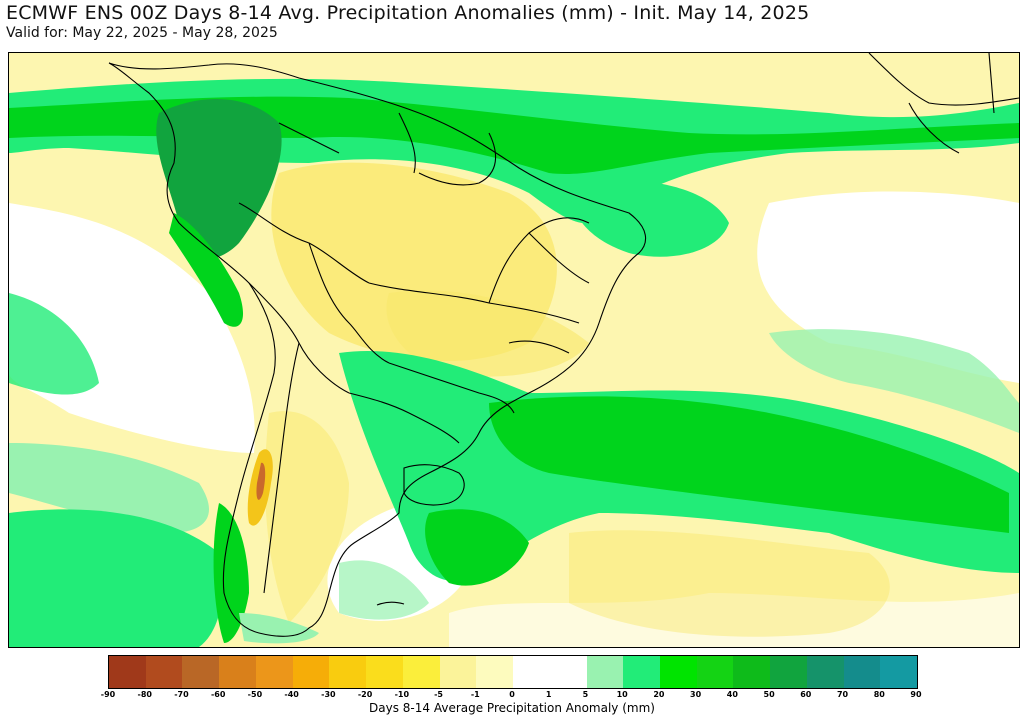  What do you see at coordinates (279, 628) in the screenshot?
I see `wet-zone-tierra-del-fuego` at bounding box center [279, 628].